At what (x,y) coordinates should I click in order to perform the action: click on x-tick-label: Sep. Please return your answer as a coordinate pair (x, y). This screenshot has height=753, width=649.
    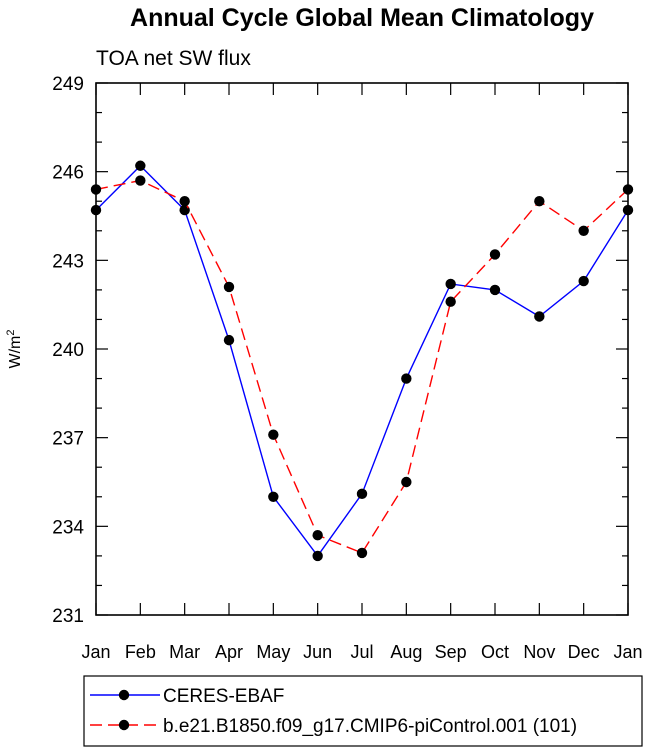
    Looking at the image, I should click on (451, 652).